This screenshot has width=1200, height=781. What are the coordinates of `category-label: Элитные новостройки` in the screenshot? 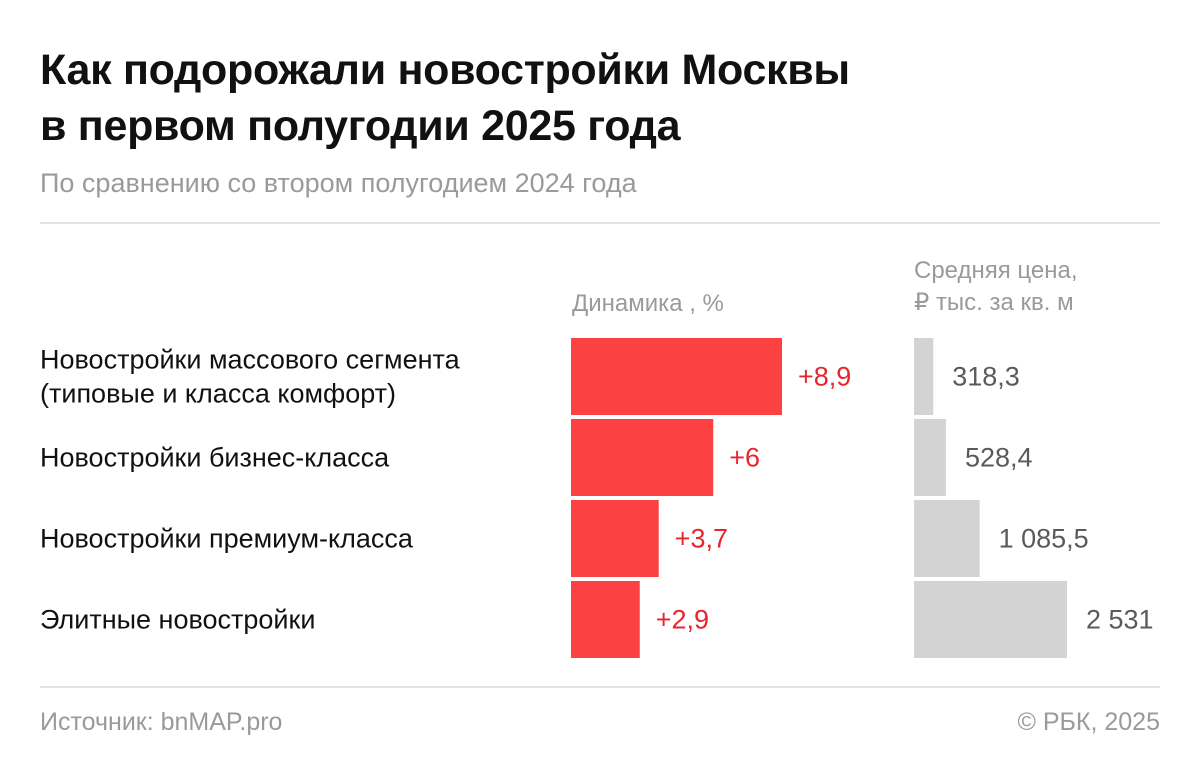 It's located at (177, 620).